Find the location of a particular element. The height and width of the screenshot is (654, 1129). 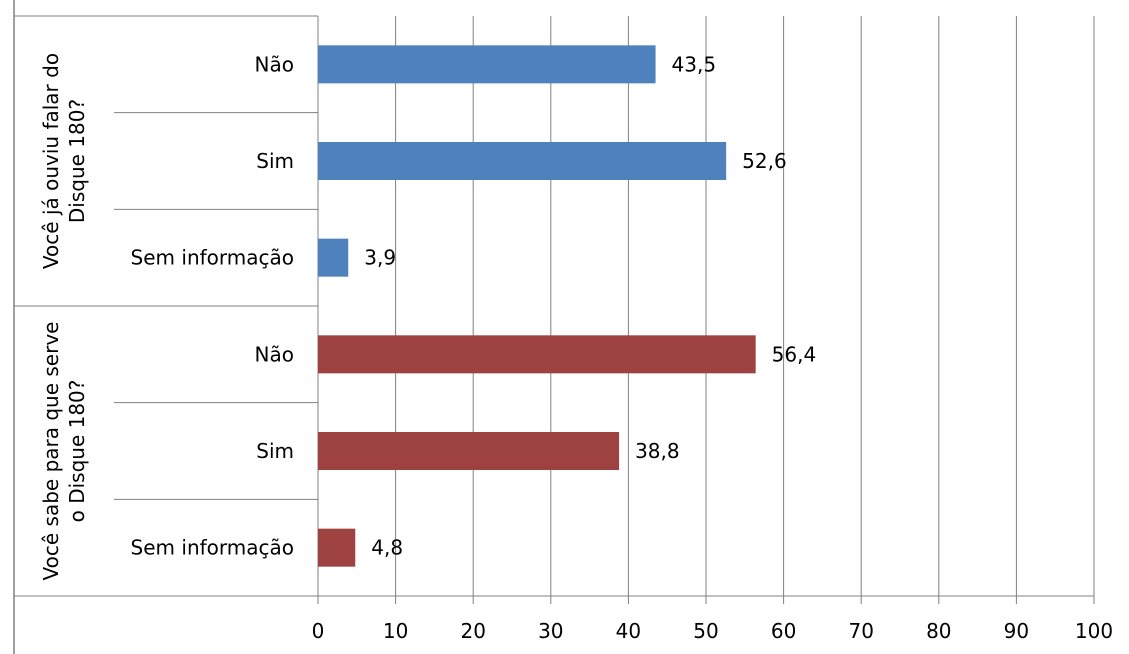

x-tick-label: 60 is located at coordinates (783, 631).